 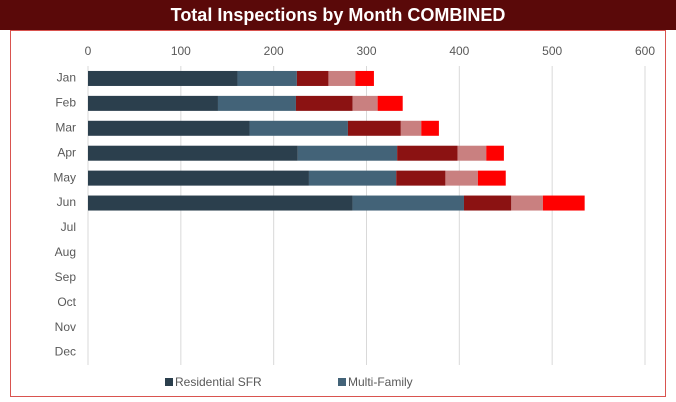 What do you see at coordinates (65, 352) in the screenshot?
I see `y-tick-label: Dec` at bounding box center [65, 352].